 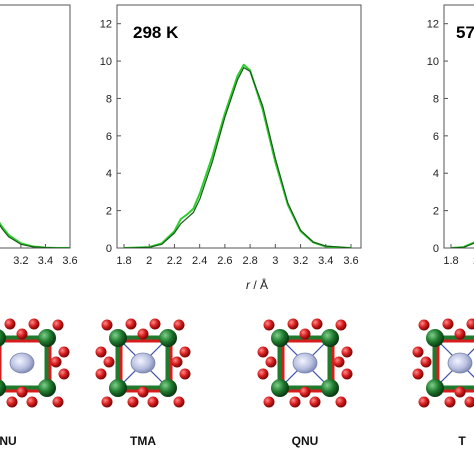 I want to click on x-tick-label: 2.6, so click(x=224, y=261).